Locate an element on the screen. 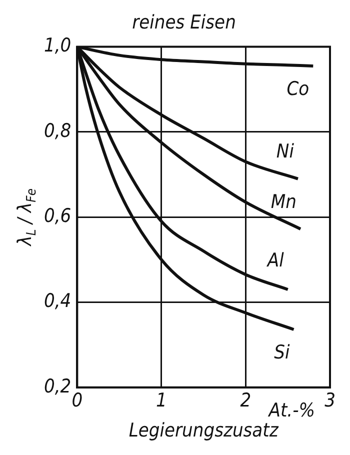 This screenshot has height=455, width=350. series-label: Si is located at coordinates (282, 352).